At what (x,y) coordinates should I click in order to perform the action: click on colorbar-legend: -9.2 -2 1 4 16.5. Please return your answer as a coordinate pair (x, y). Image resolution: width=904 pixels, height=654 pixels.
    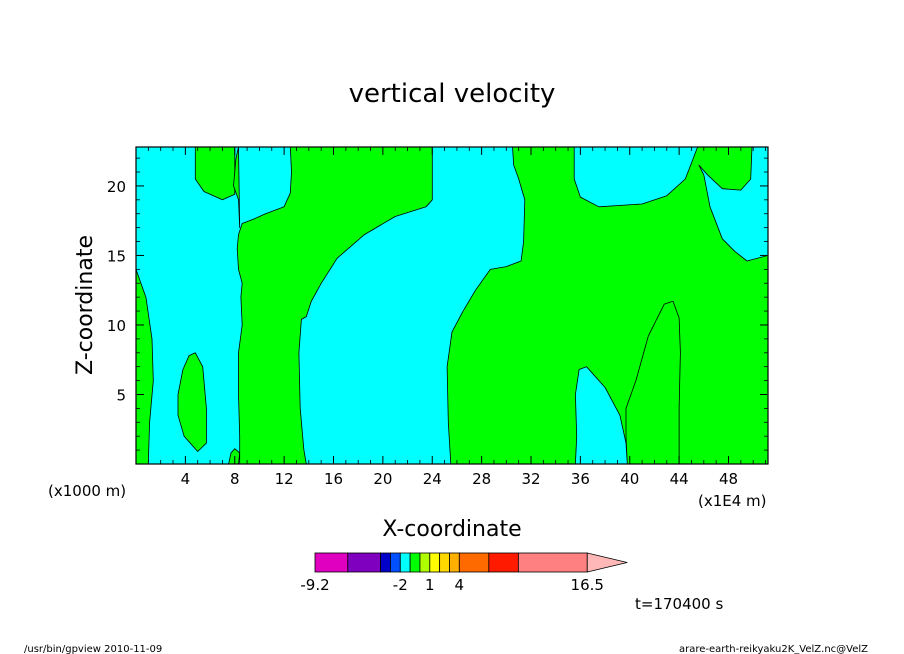
    Looking at the image, I should click on (464, 573).